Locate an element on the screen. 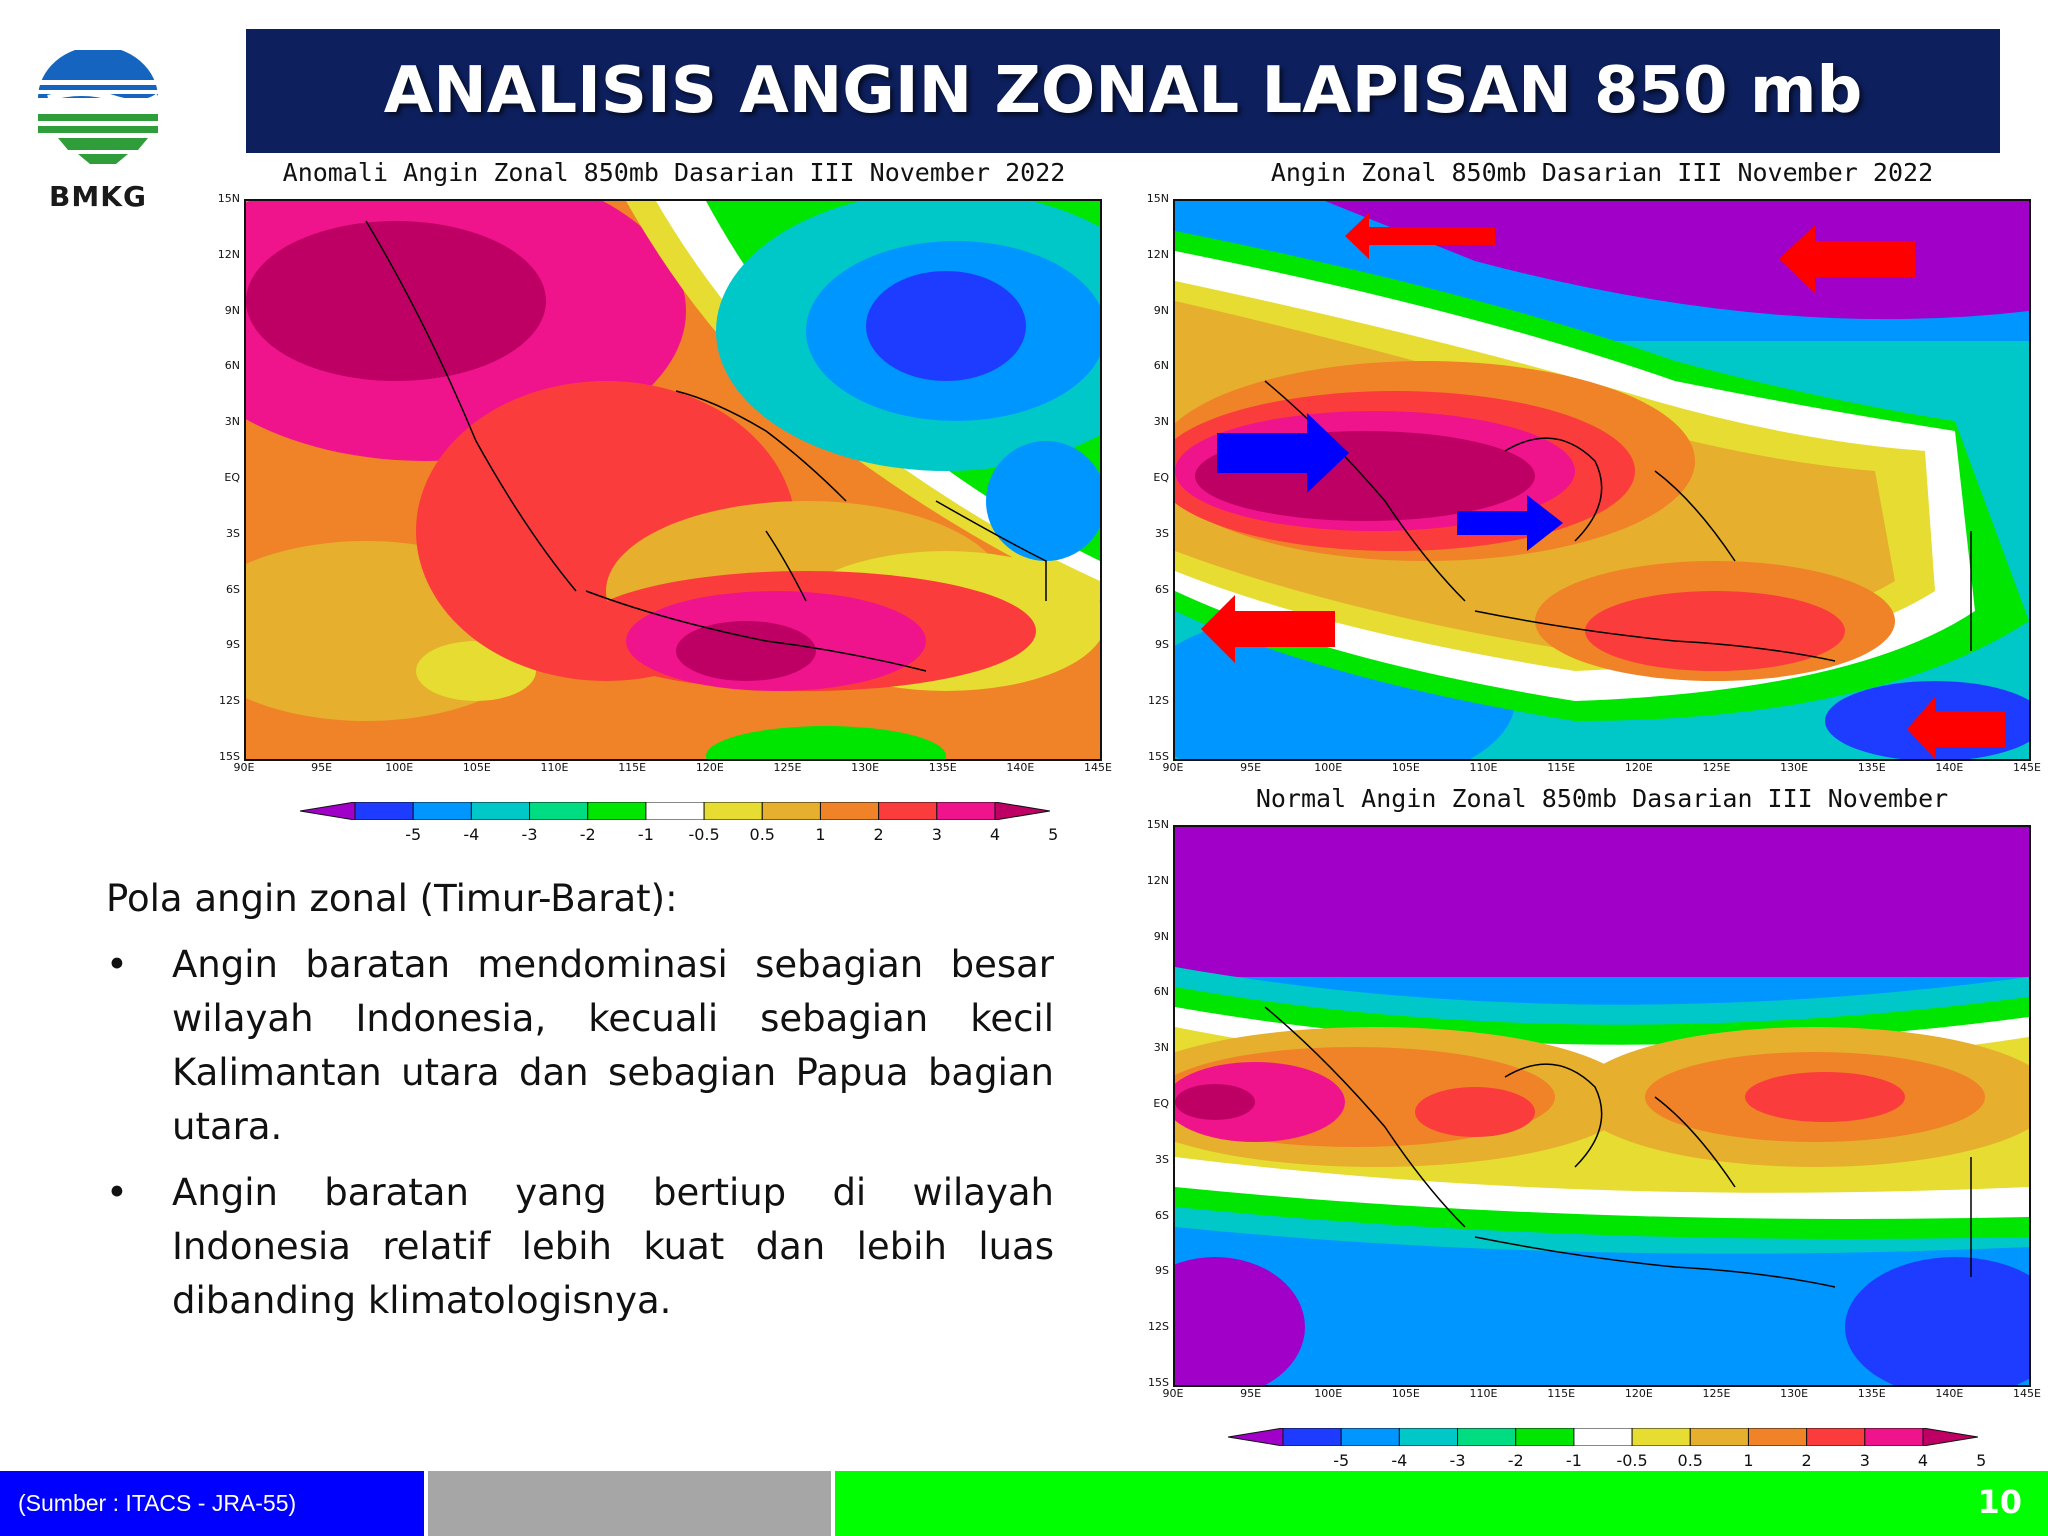 The width and height of the screenshot is (2048, 1536). lon-tick-label: 95E is located at coordinates (1251, 767).